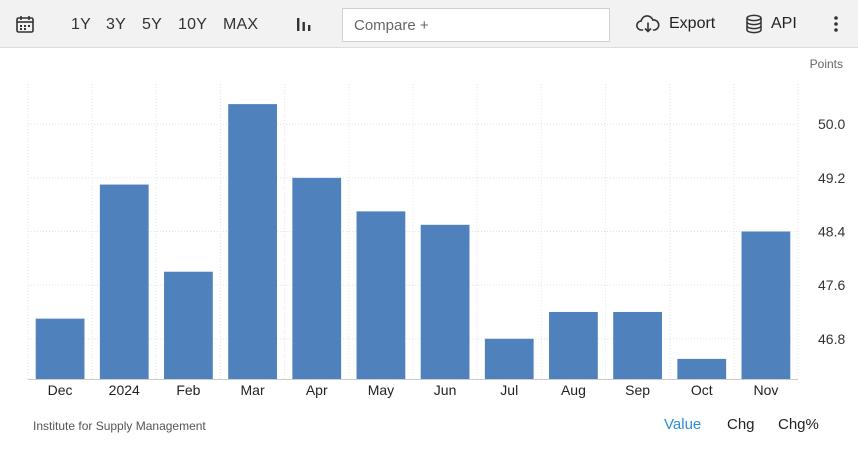 The image size is (858, 453). Describe the element at coordinates (381, 390) in the screenshot. I see `x-tick-label: May` at that location.